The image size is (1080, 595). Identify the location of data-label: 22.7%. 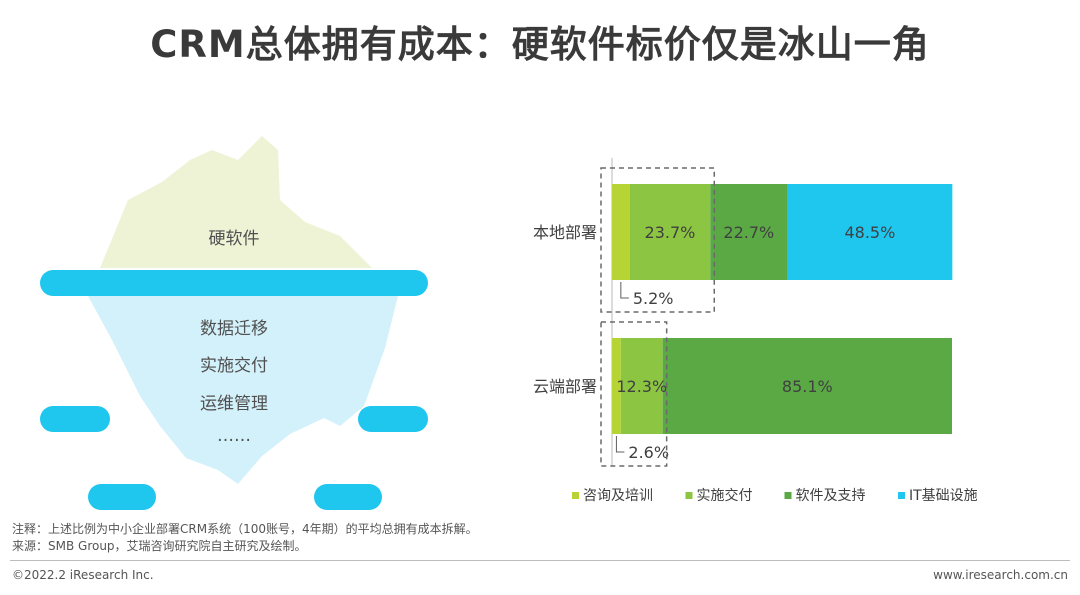
(748, 232).